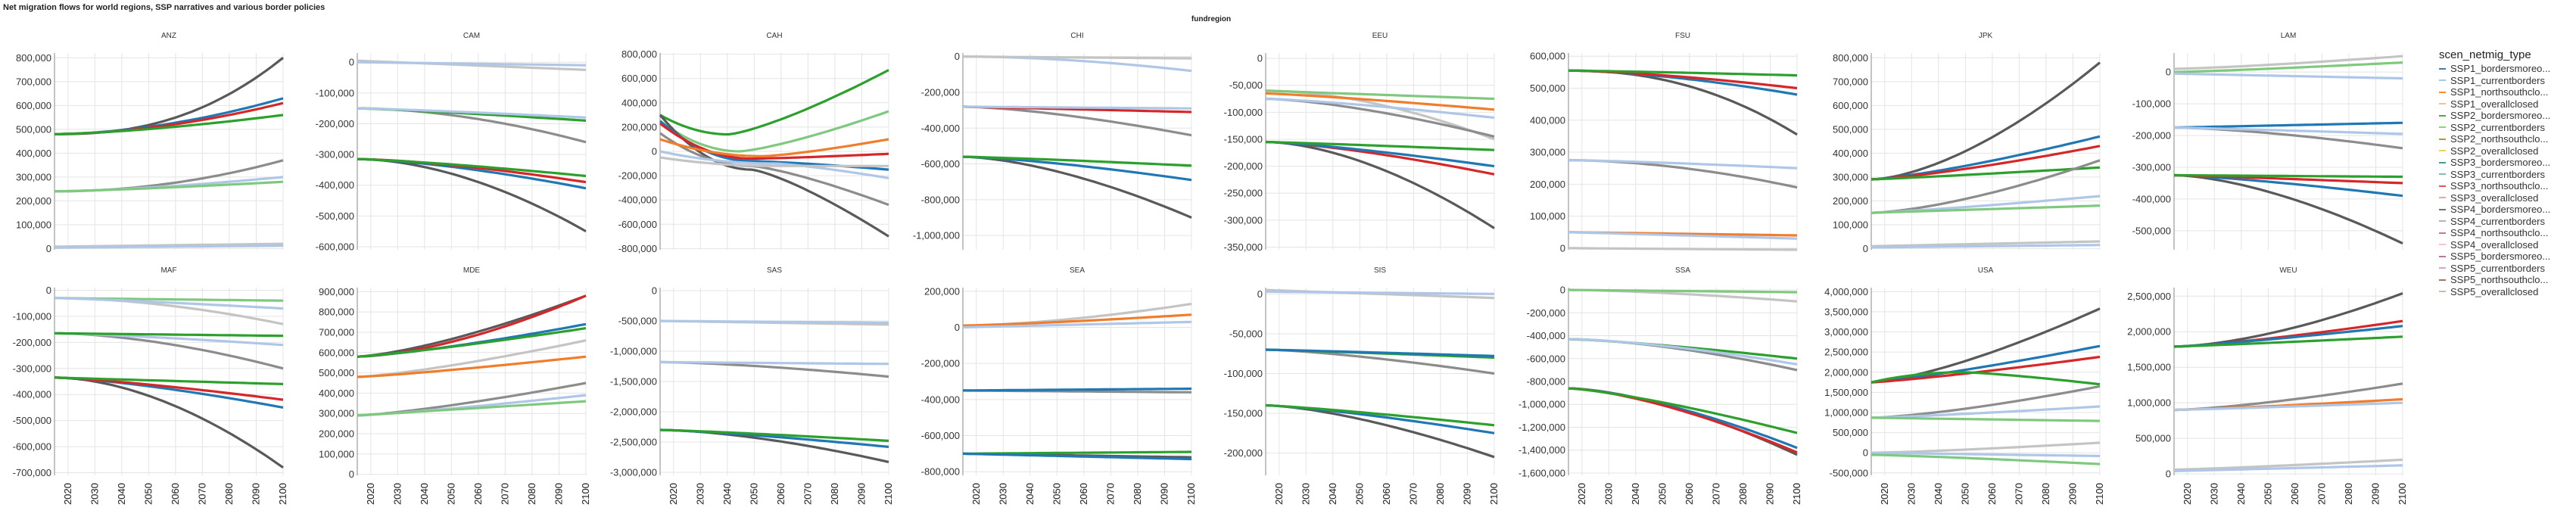 The height and width of the screenshot is (520, 2576). What do you see at coordinates (1846, 393) in the screenshot?
I see `y-tick-label: 1,500,000` at bounding box center [1846, 393].